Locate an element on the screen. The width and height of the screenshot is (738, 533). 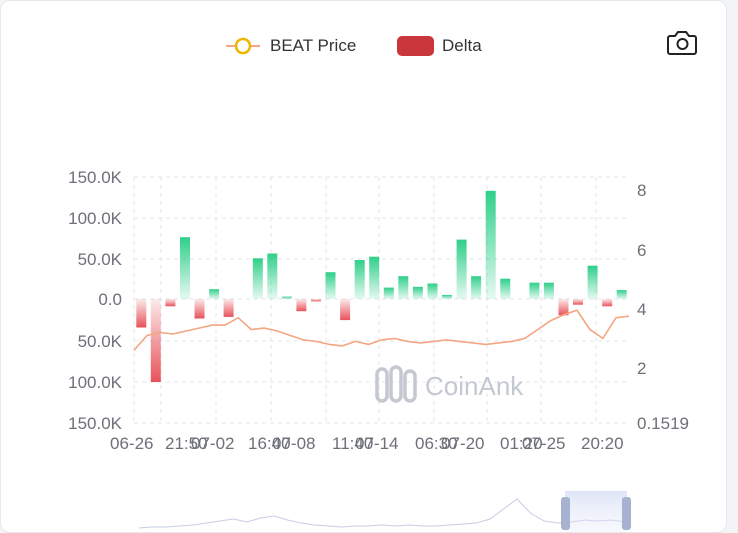
x-tick-label: 07-14 is located at coordinates (376, 443).